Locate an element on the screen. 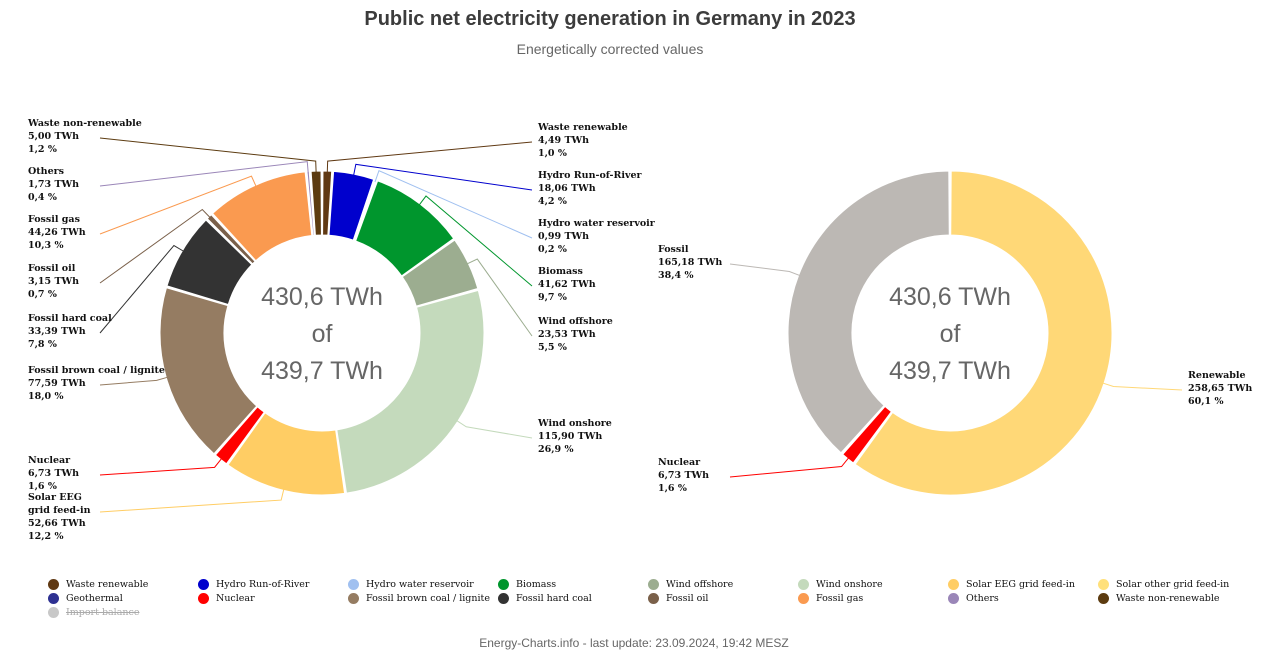  leader-line-wind-offshore is located at coordinates (499, 297).